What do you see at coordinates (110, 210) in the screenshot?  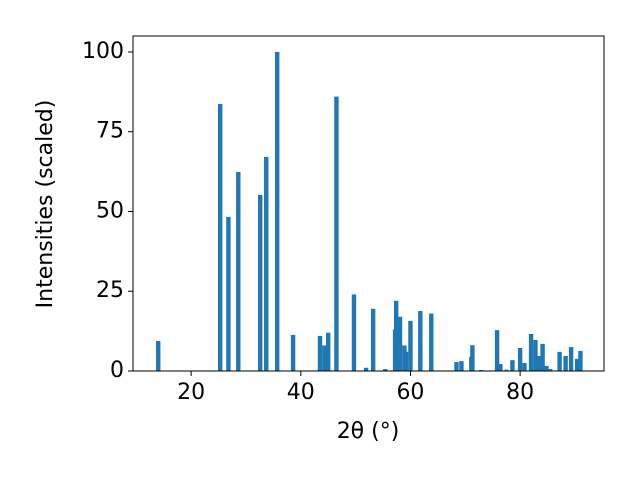 I see `y-tick-label: 50` at bounding box center [110, 210].